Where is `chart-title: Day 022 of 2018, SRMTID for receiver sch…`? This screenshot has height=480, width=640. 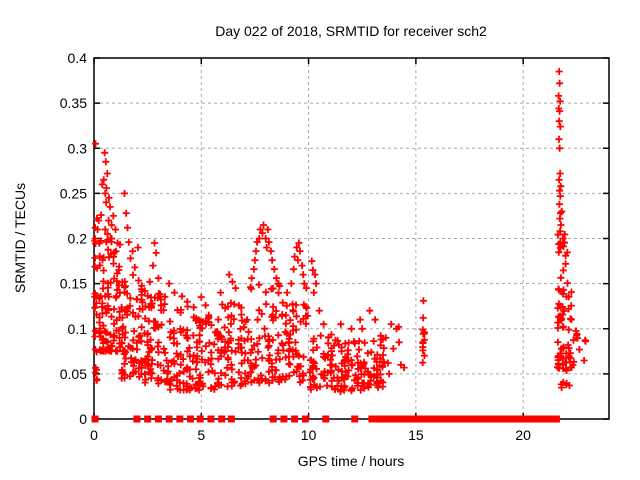 chart-title: Day 022 of 2018, SRMTID for receiver sch… is located at coordinates (351, 31).